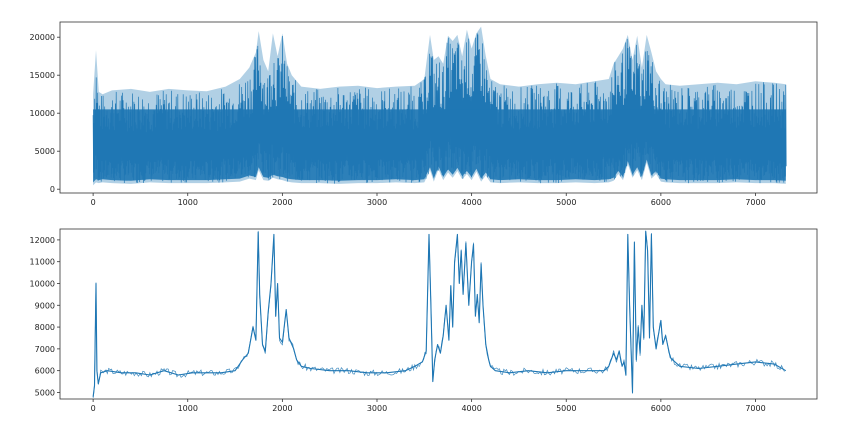 This screenshot has height=426, width=845. I want to click on y-tick-label: 12000, so click(42, 240).